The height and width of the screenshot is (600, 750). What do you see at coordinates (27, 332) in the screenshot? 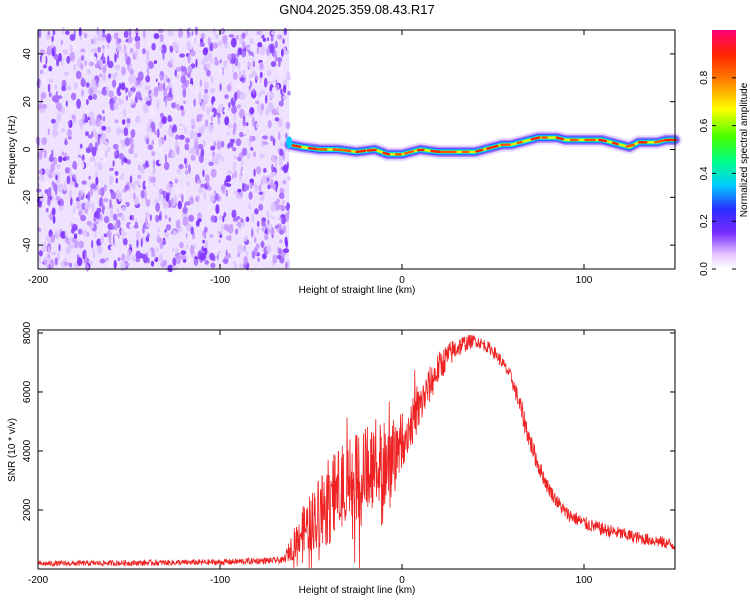
I see `snr-ytick-label: 8000` at bounding box center [27, 332].